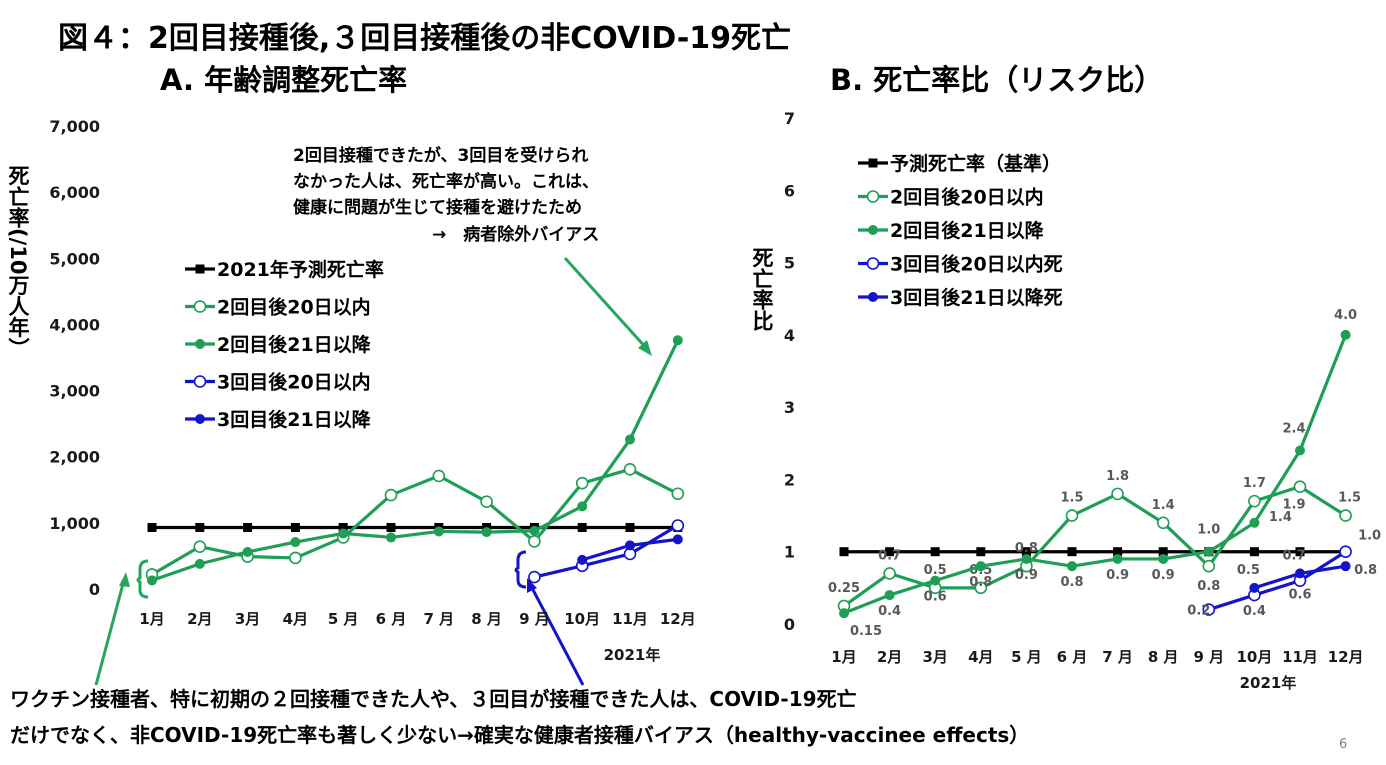  I want to click on chart-b-xtick-label: 8 月, so click(1163, 657).